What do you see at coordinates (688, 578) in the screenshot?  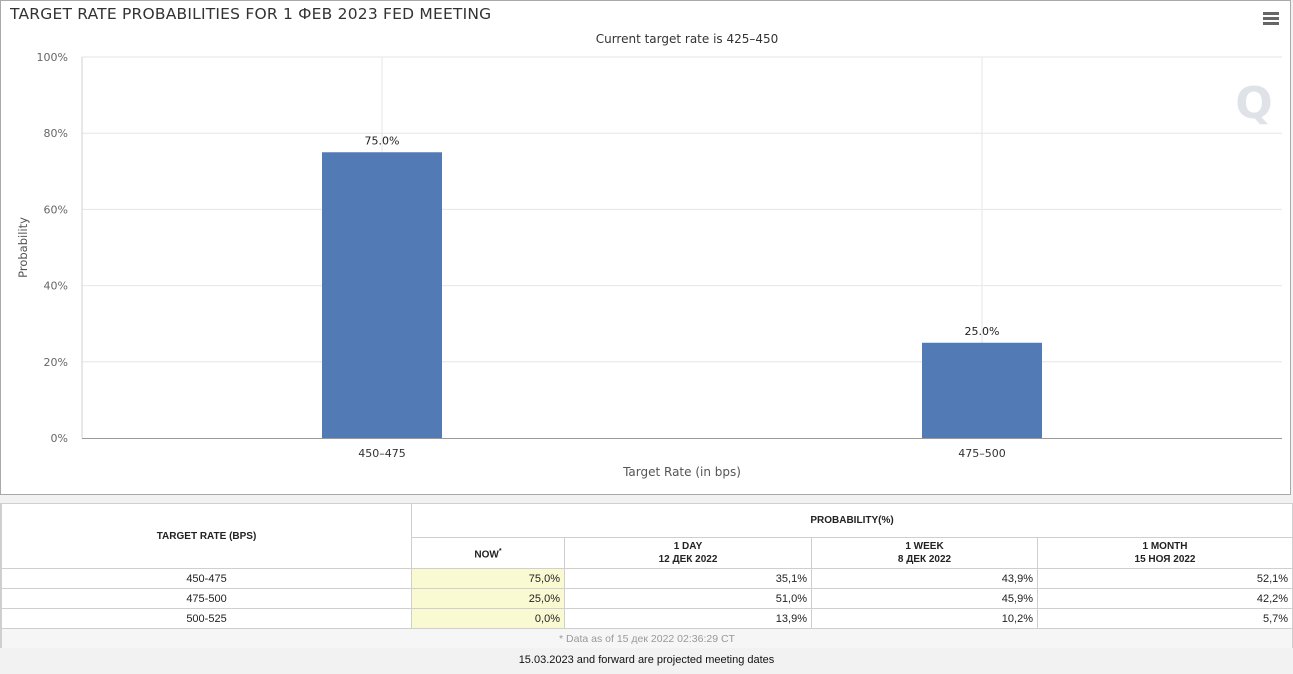 I see `value-cell: 35,1%` at bounding box center [688, 578].